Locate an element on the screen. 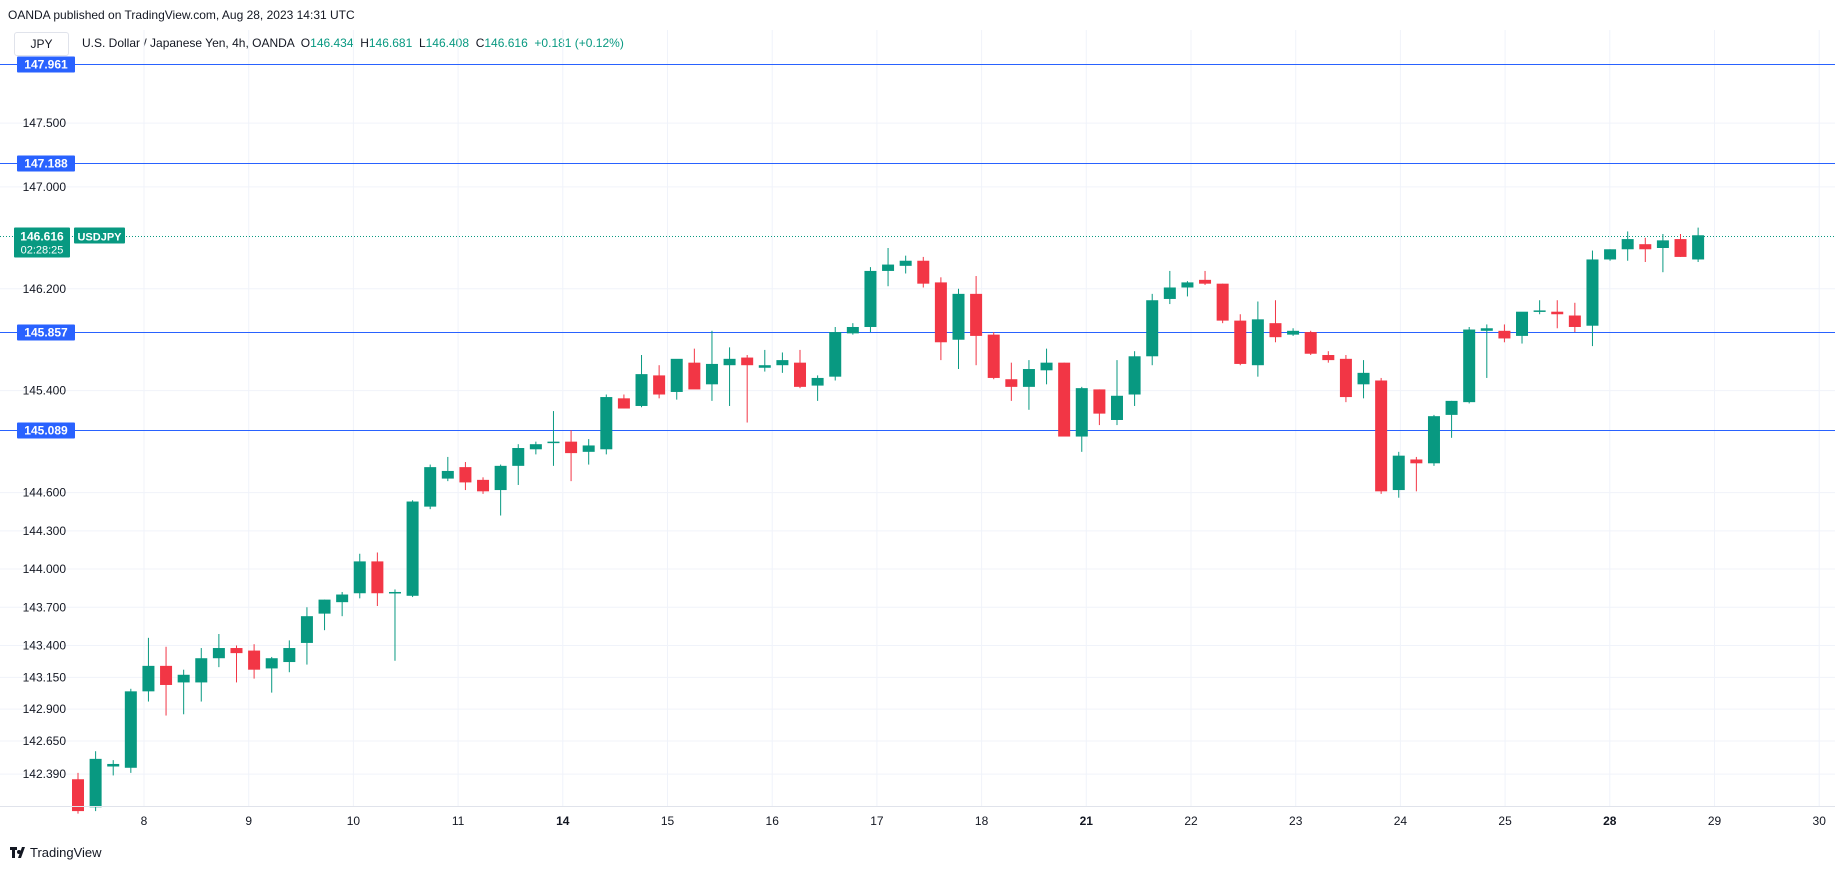 This screenshot has width=1835, height=869. time-axis-label: 17 is located at coordinates (877, 821).